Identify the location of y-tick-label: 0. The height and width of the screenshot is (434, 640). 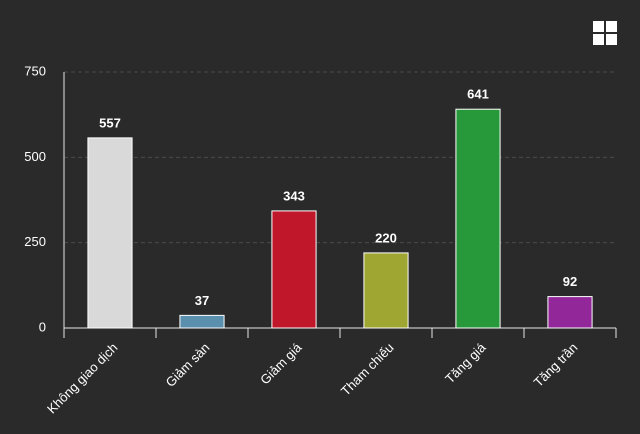
(42, 326).